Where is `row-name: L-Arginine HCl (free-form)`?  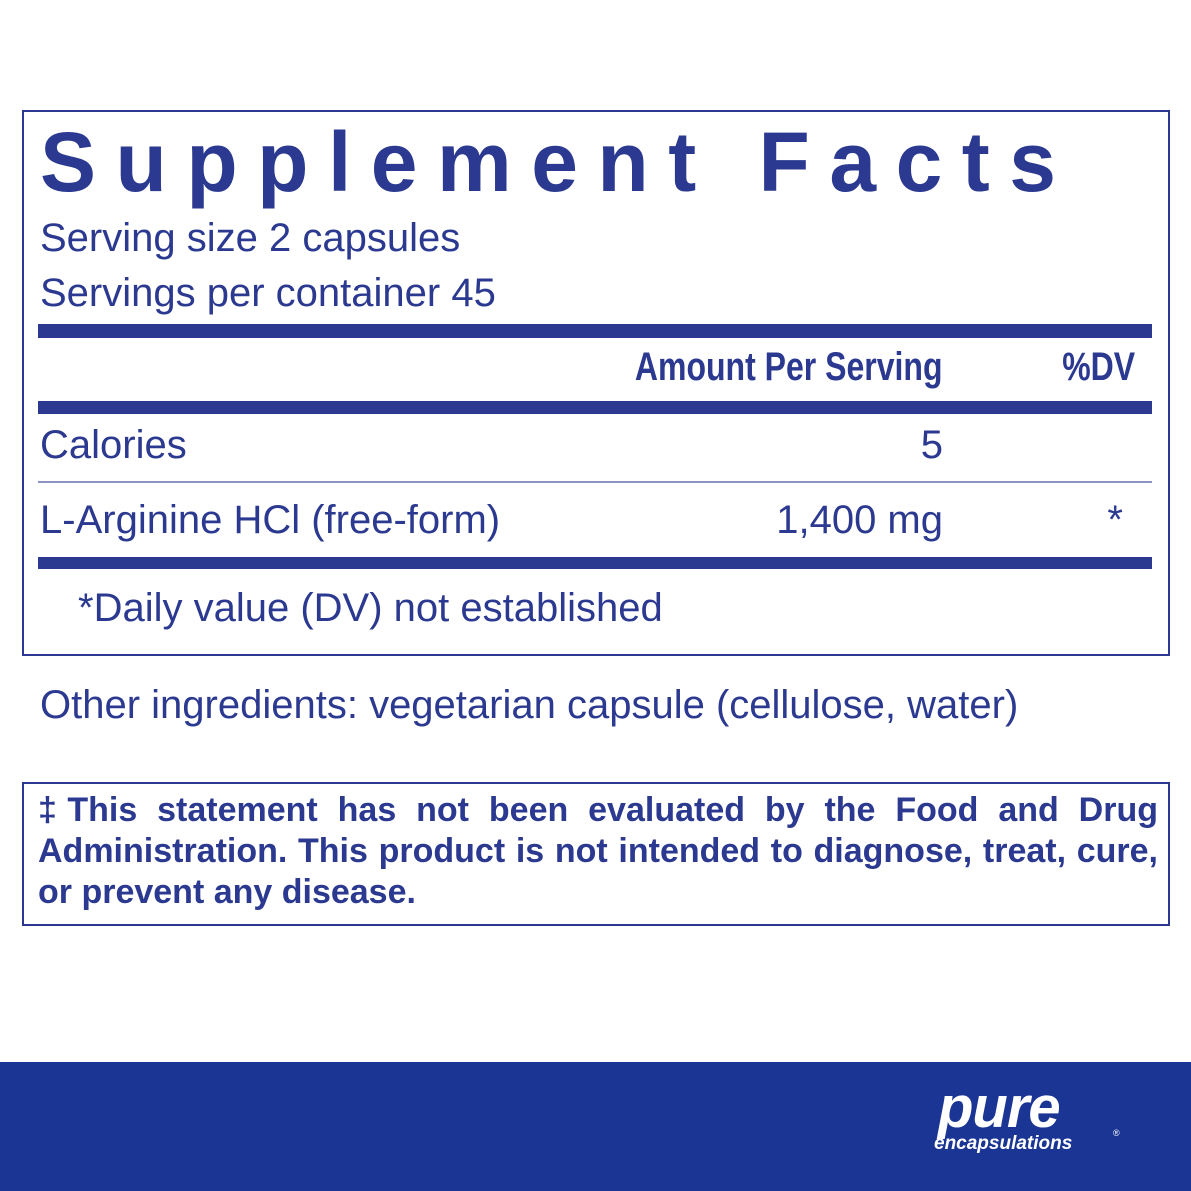 row-name: L-Arginine HCl (free-form) is located at coordinates (270, 520).